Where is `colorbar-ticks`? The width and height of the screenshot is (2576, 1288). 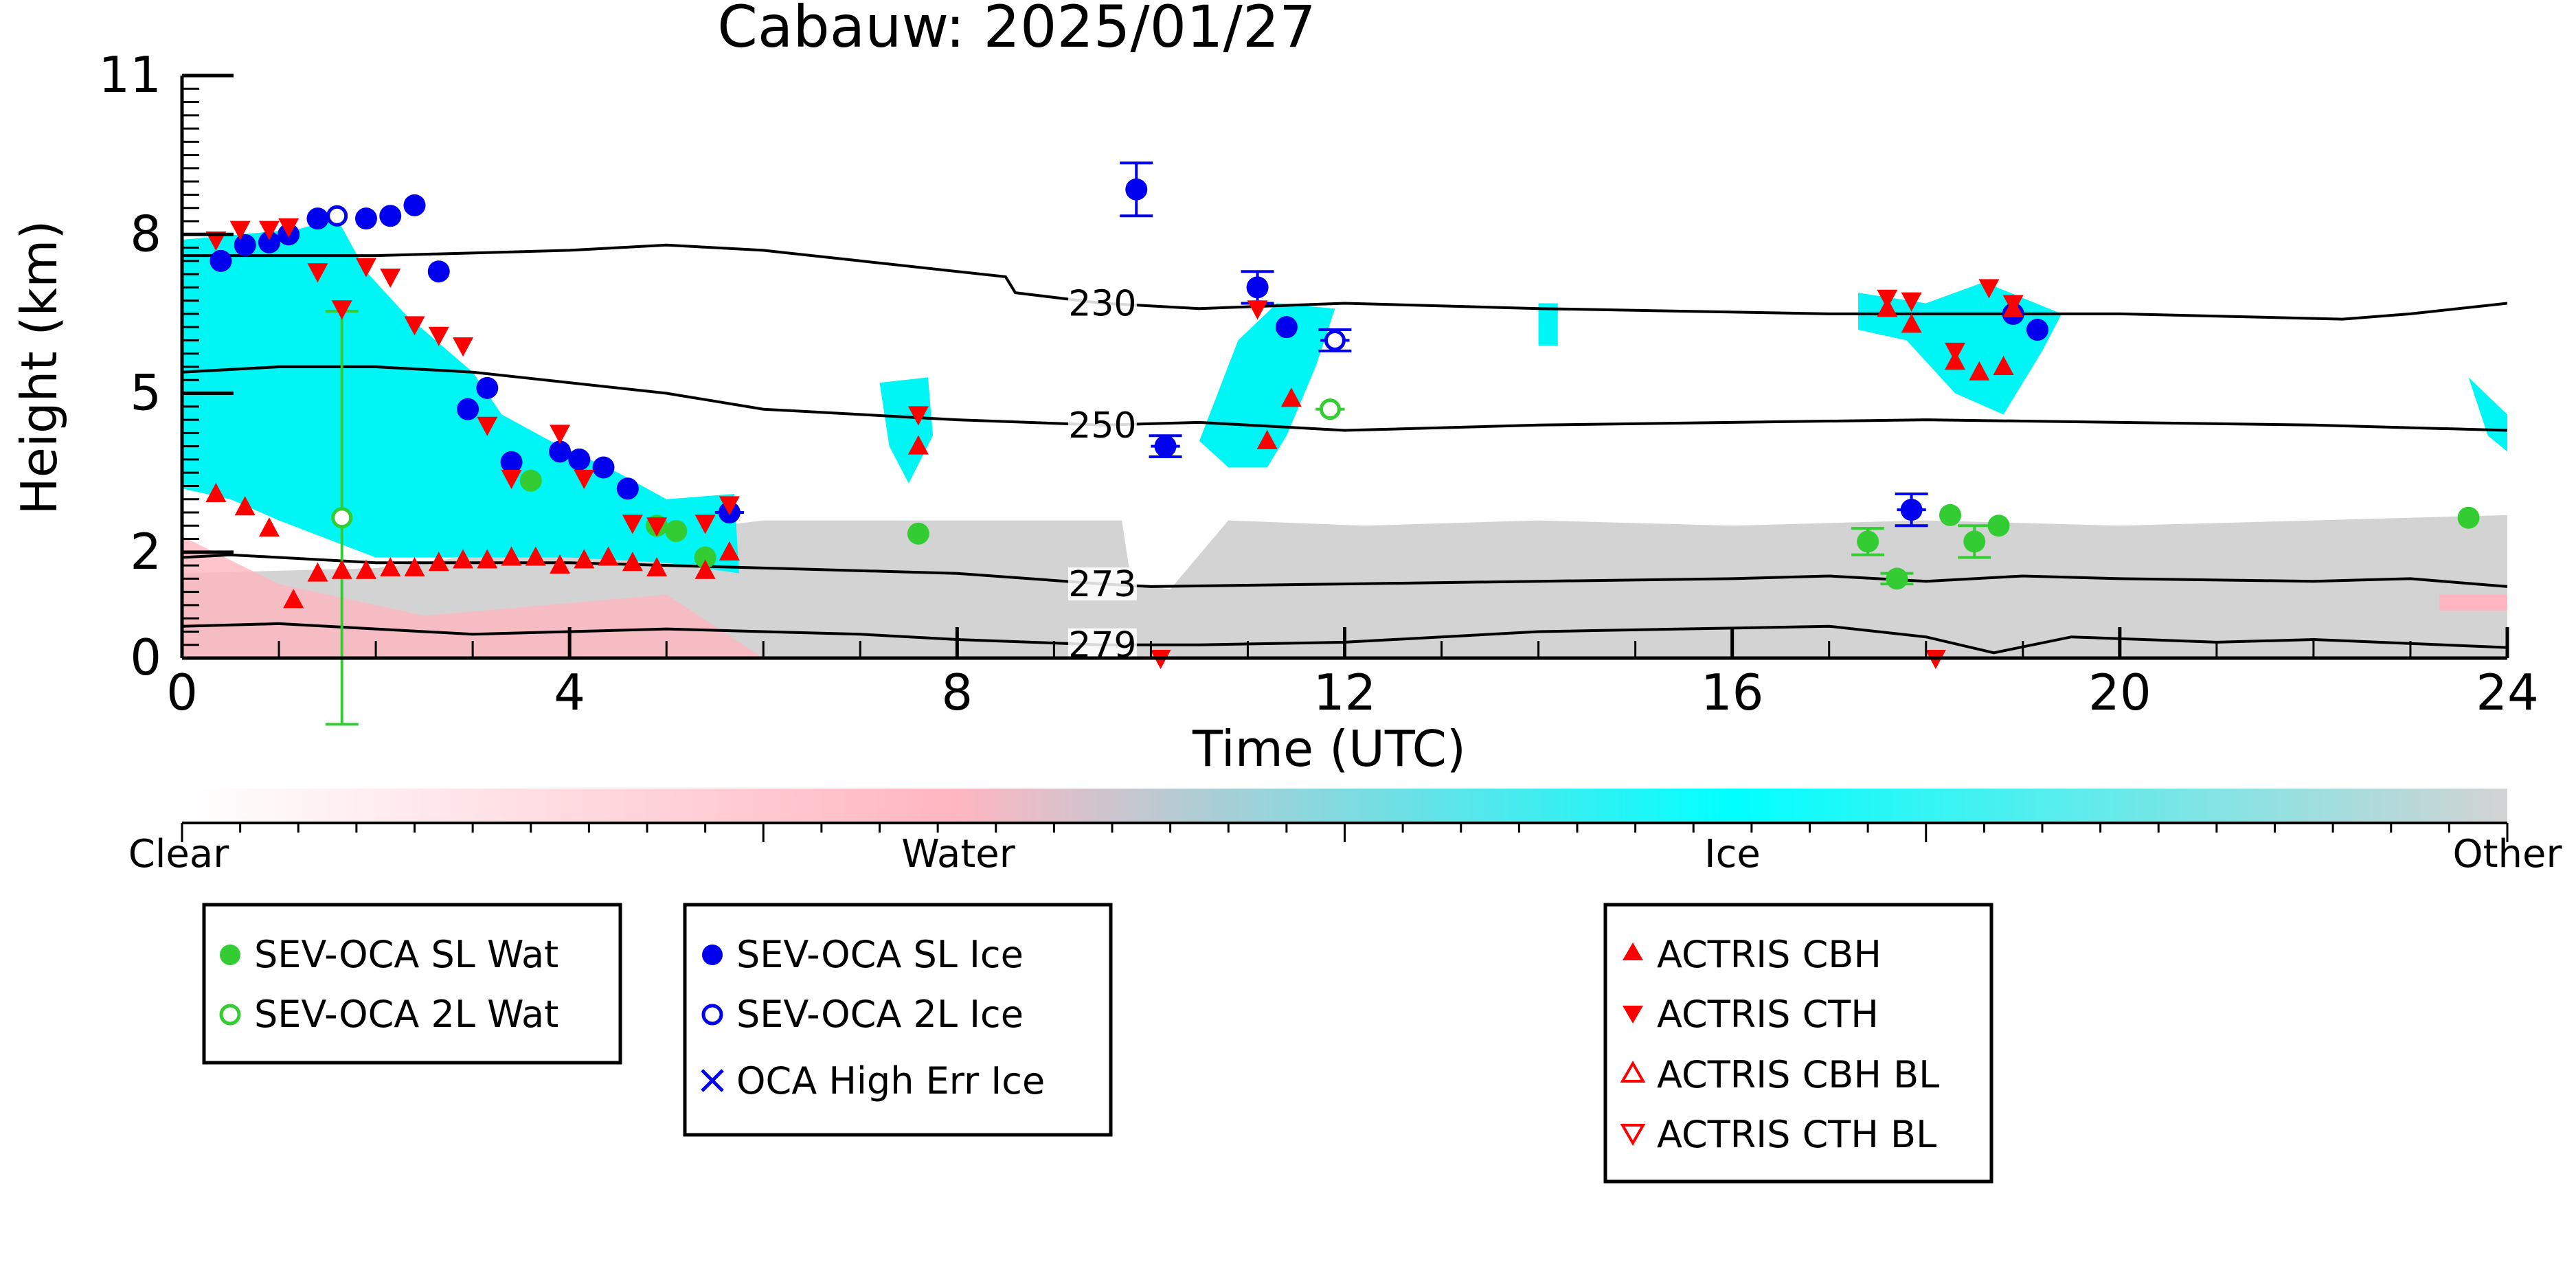
colorbar-ticks is located at coordinates (1345, 832).